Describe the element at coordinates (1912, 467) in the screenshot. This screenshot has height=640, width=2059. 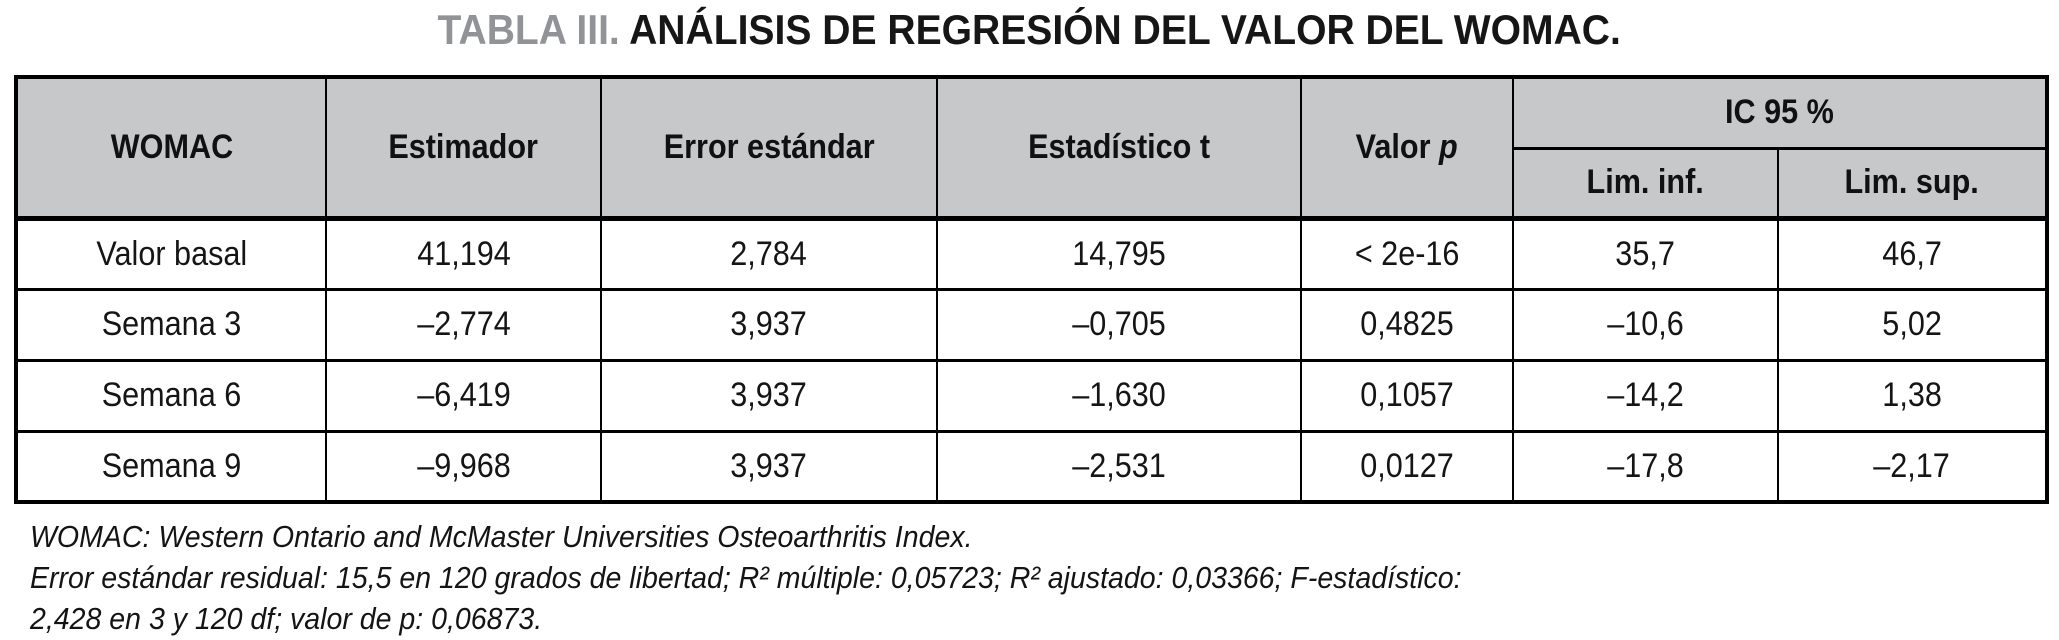
I see `cell-lim-sup: –2,17` at that location.